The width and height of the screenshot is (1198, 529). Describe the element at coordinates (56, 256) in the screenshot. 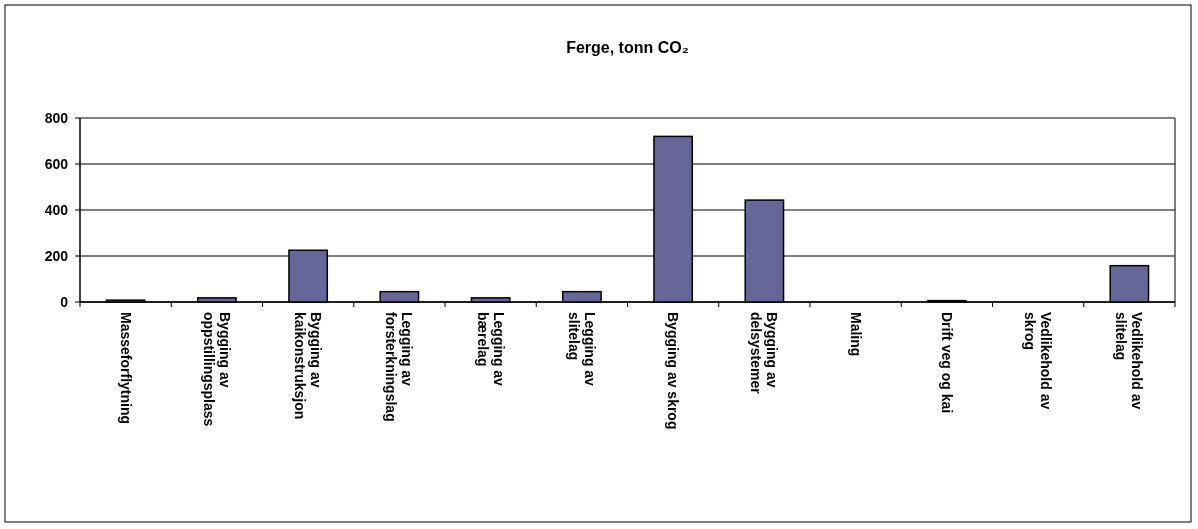

I see `y-tick-label: 200` at that location.